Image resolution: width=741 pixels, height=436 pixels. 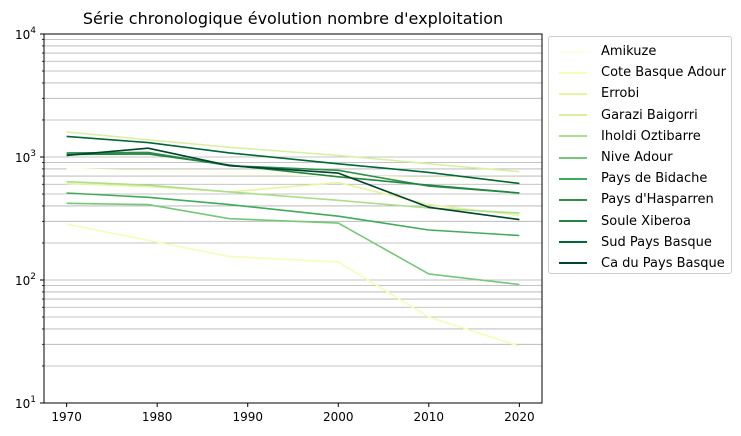 I want to click on legend-item: Sud Pays Basque, so click(x=640, y=242).